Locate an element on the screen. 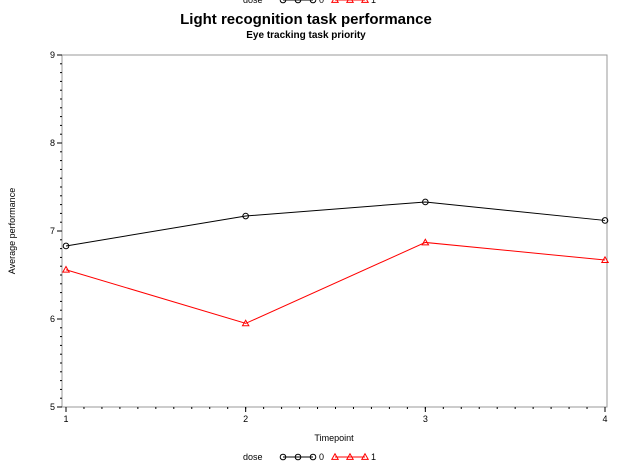 Image resolution: width=618 pixels, height=465 pixels. y-tick-label: 7 is located at coordinates (52, 231).